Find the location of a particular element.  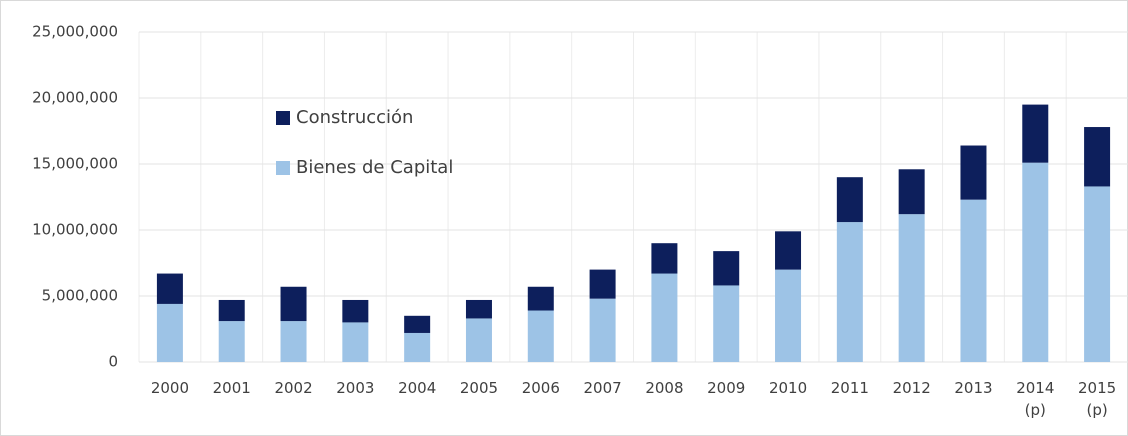

x-tick-label: 2010 is located at coordinates (788, 388).